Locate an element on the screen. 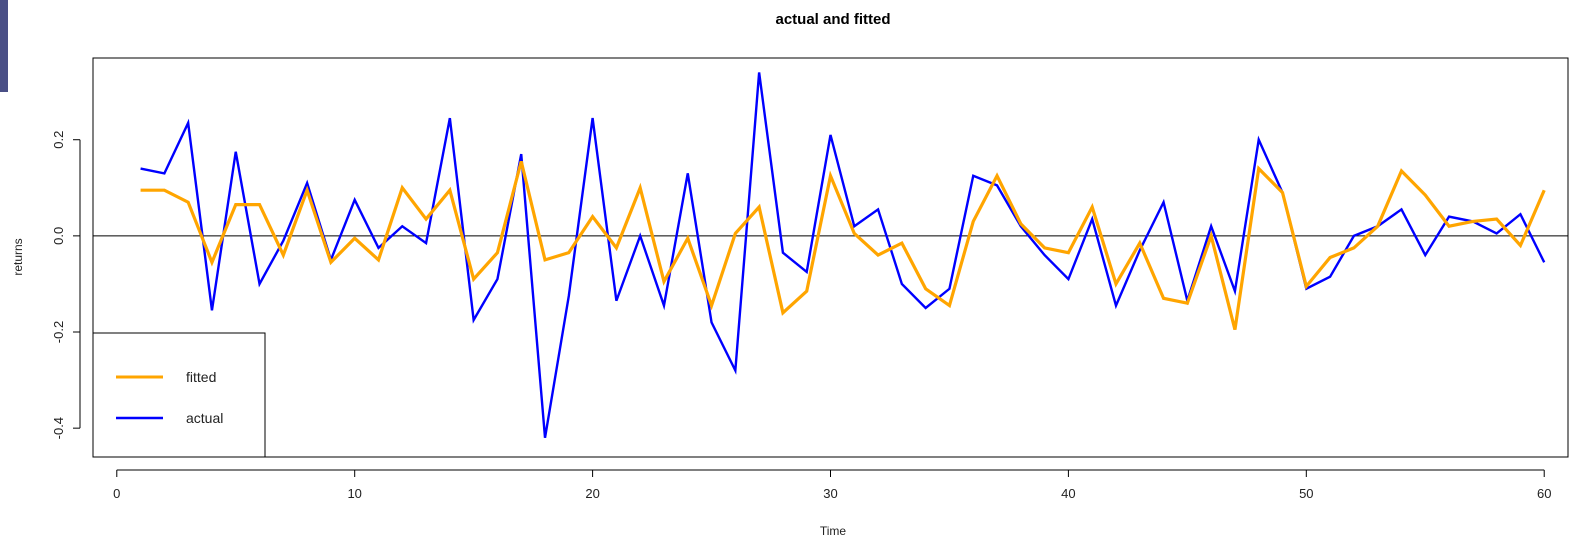  legend-box is located at coordinates (179, 395).